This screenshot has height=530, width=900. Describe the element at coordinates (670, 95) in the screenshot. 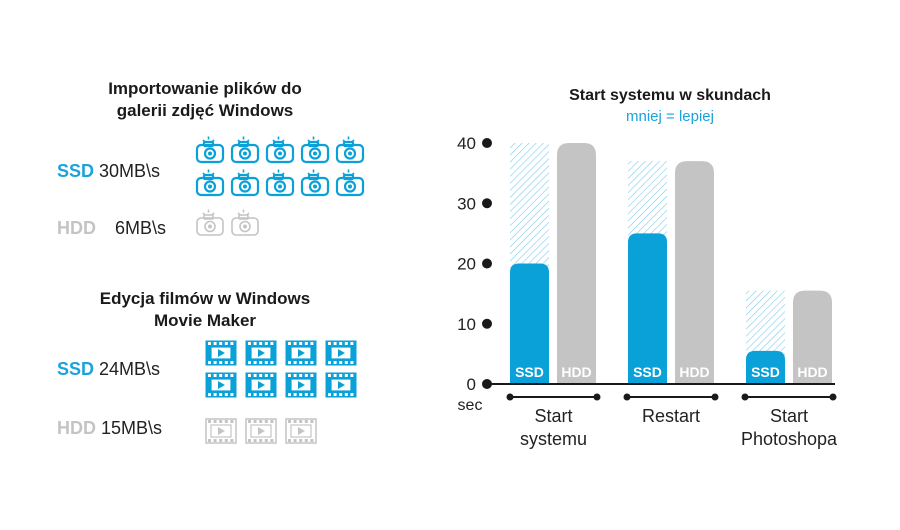

I see `chart-title: Start systemu w skundach` at that location.